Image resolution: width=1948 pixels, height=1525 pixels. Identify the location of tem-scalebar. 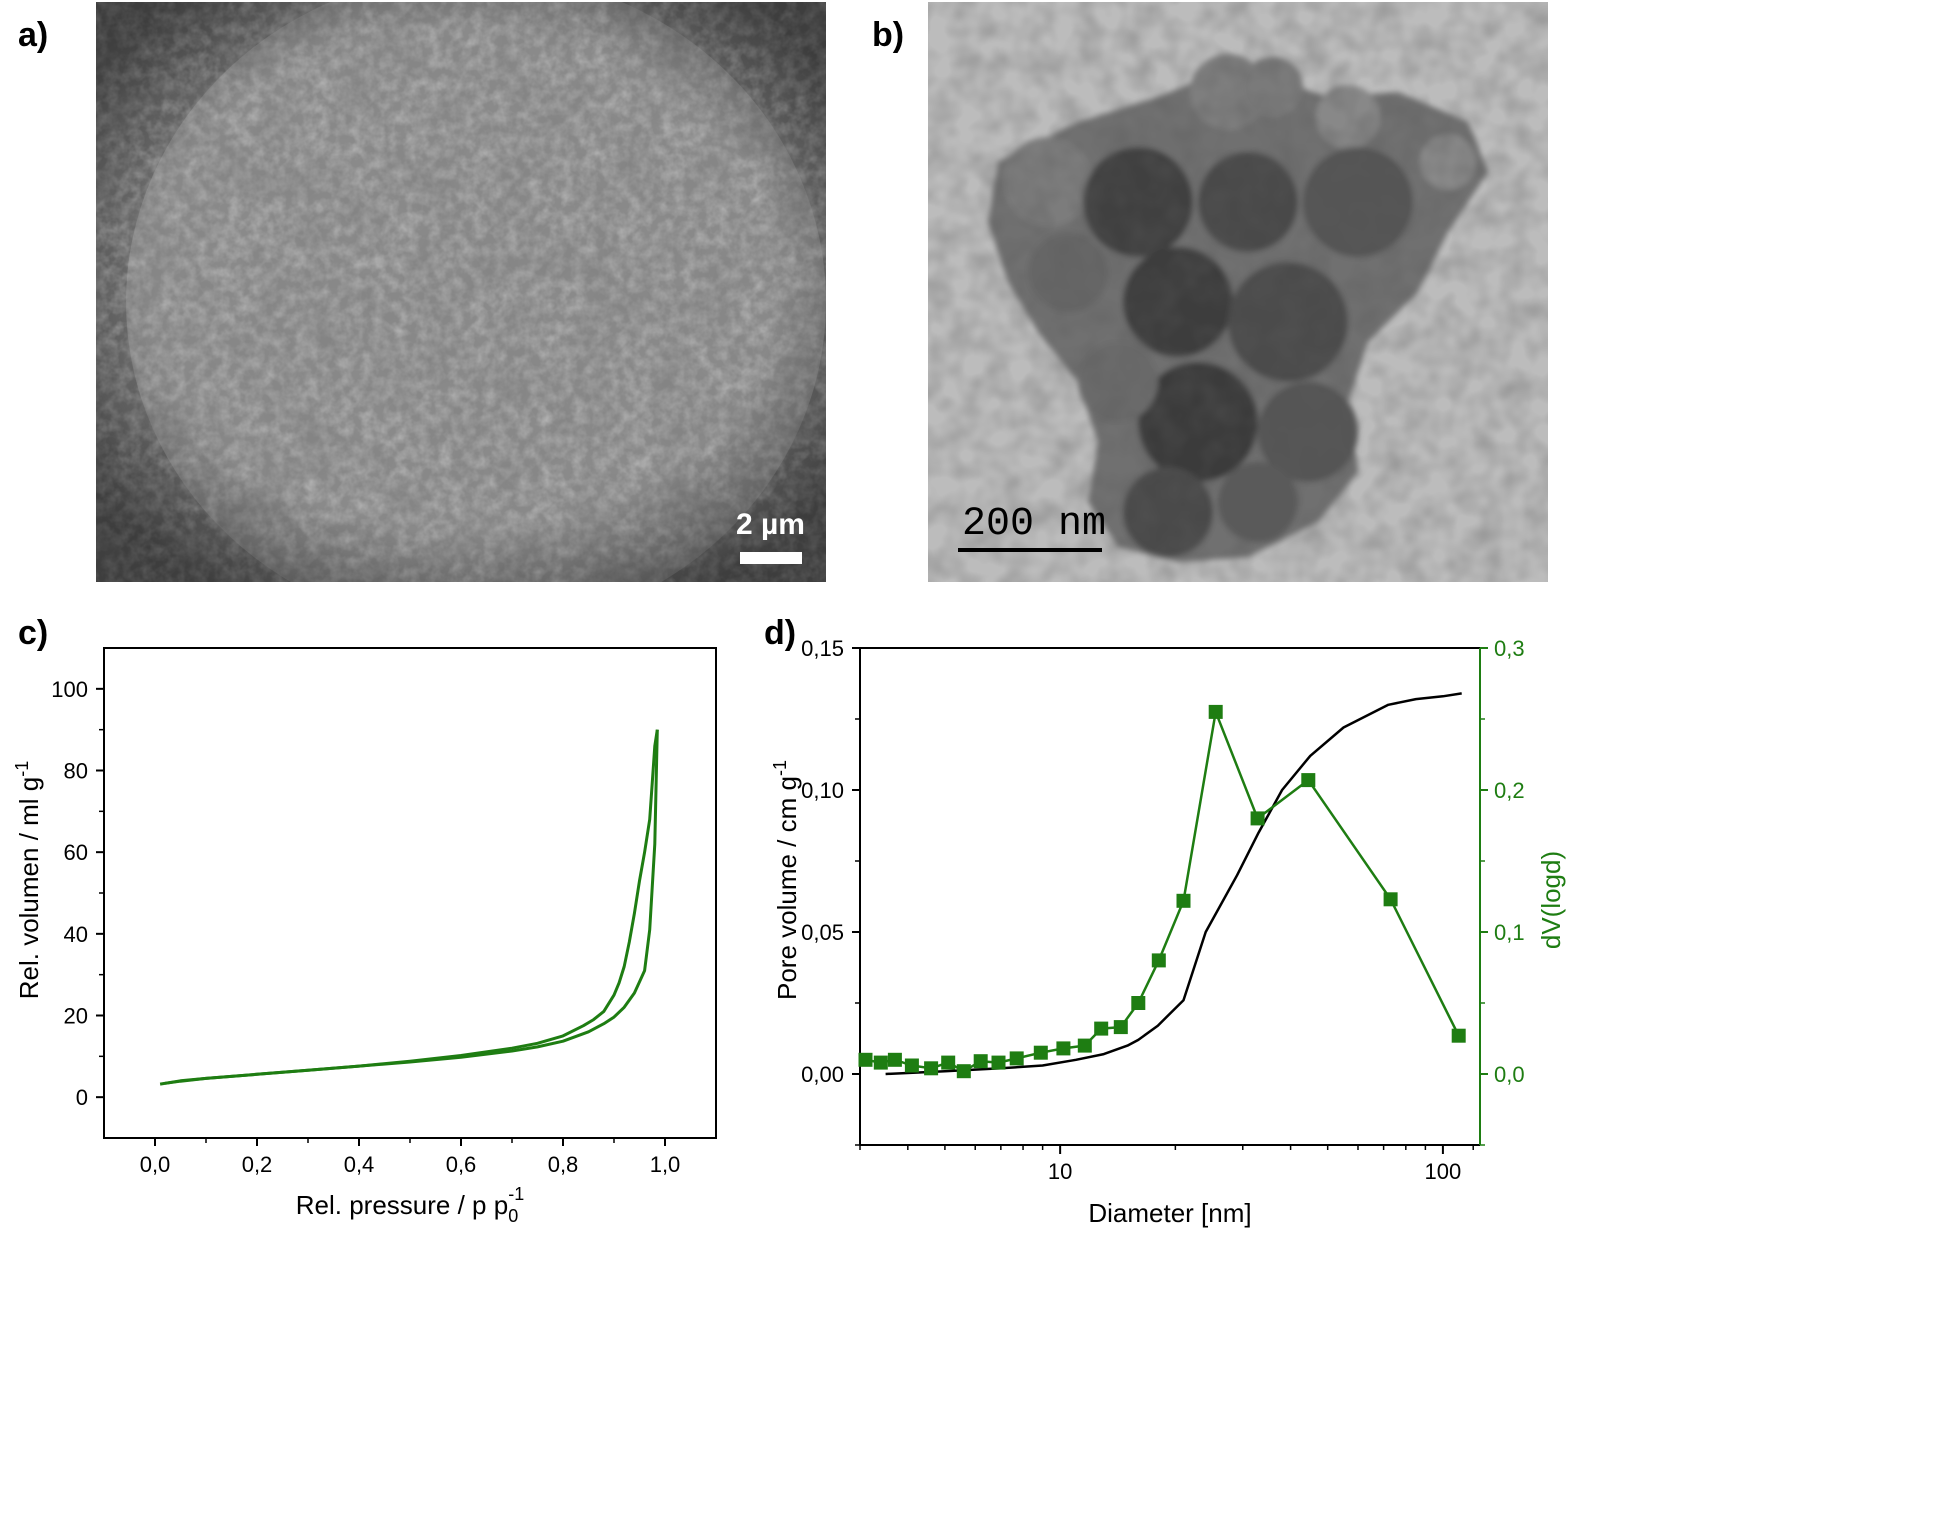
(1030, 550).